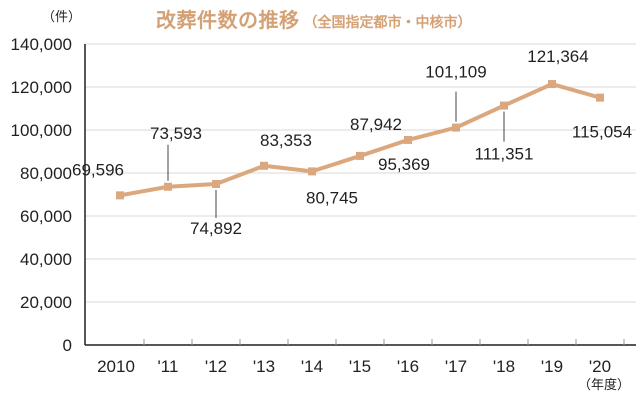  Describe the element at coordinates (602, 132) in the screenshot. I see `data-label: 115,054` at that location.